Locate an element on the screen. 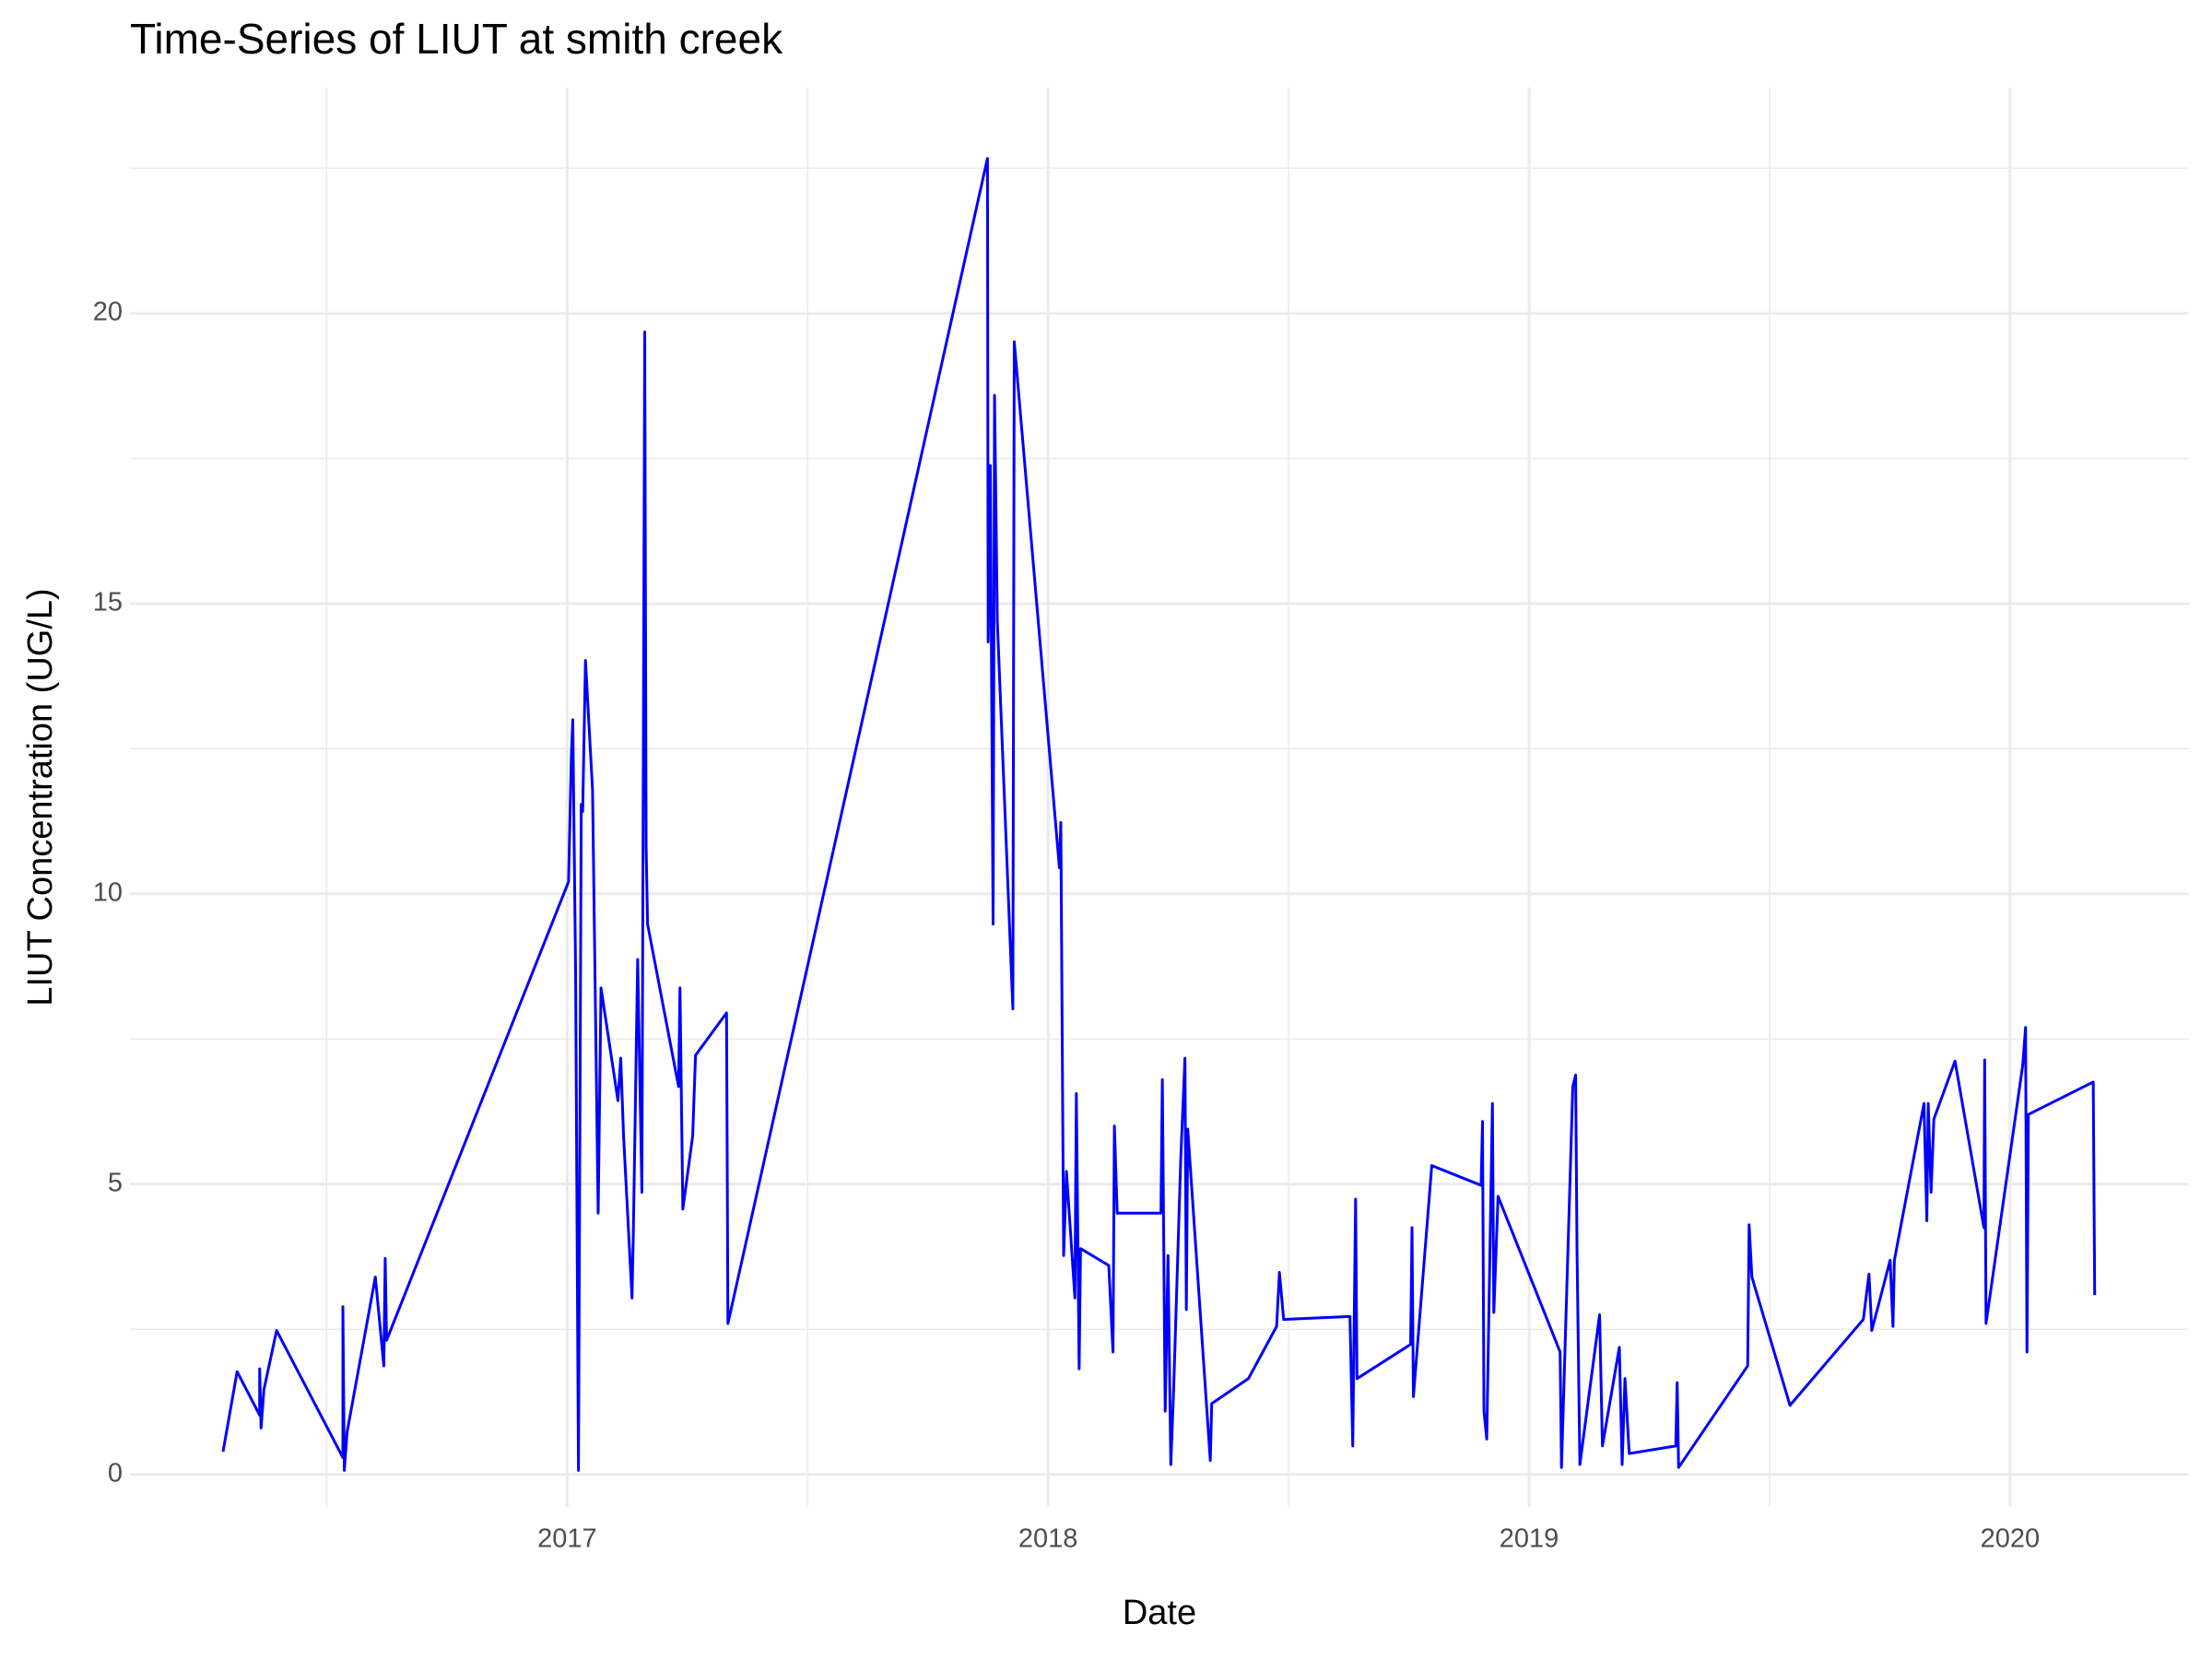 This screenshot has height=1659, width=2212. y-tick-label: 5 is located at coordinates (115, 1182).